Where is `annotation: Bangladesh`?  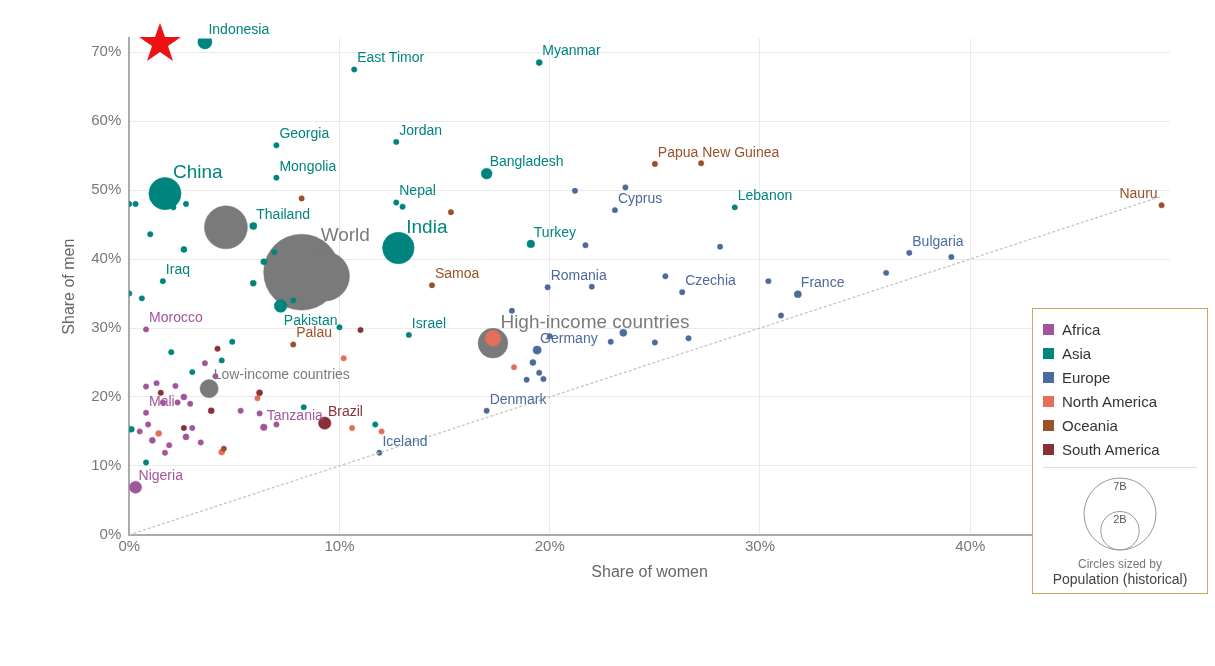
annotation: Bangladesh is located at coordinates (526, 161).